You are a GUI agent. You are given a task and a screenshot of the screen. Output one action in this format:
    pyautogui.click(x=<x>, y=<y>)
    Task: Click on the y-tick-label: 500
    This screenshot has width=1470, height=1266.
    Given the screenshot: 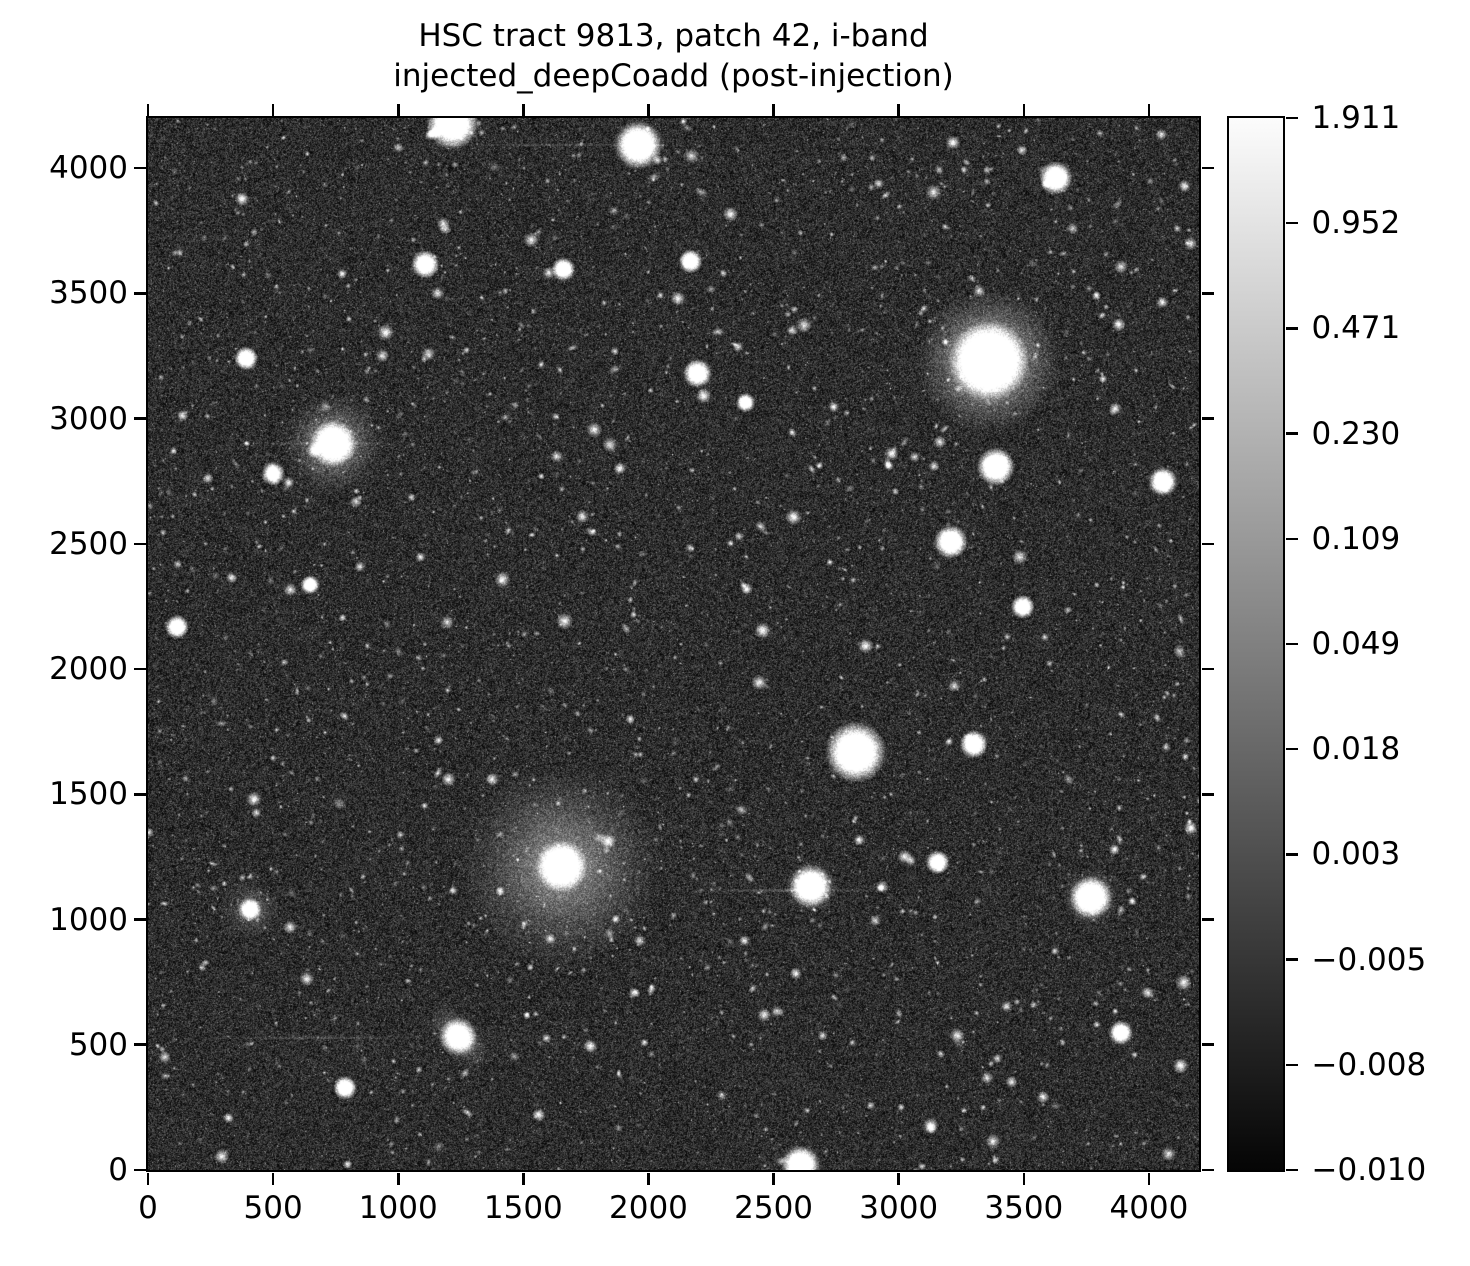 What is the action you would take?
    pyautogui.click(x=98, y=1044)
    